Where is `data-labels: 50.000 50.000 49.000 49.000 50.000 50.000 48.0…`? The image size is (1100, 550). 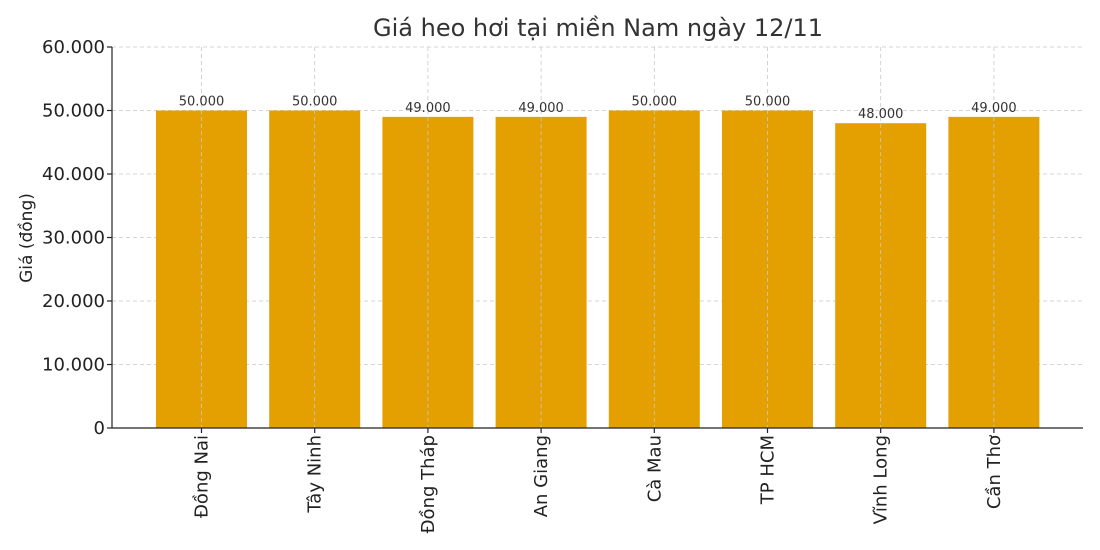
data-labels: 50.000 50.000 49.000 49.000 50.000 50.000 48.0… is located at coordinates (598, 109).